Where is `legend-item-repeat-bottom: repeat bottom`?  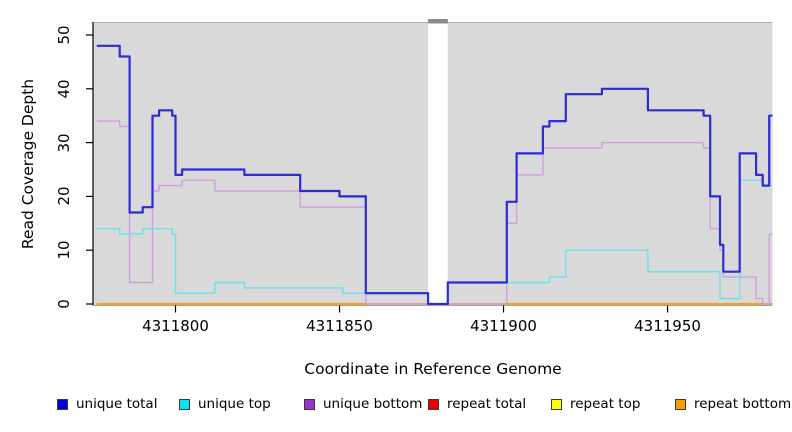
legend-item-repeat-bottom: repeat bottom is located at coordinates (733, 404).